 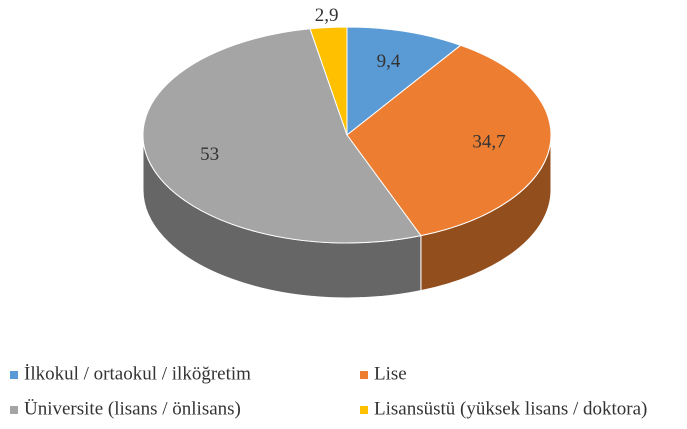 What do you see at coordinates (488, 142) in the screenshot?
I see `data-label: 34,7` at bounding box center [488, 142].